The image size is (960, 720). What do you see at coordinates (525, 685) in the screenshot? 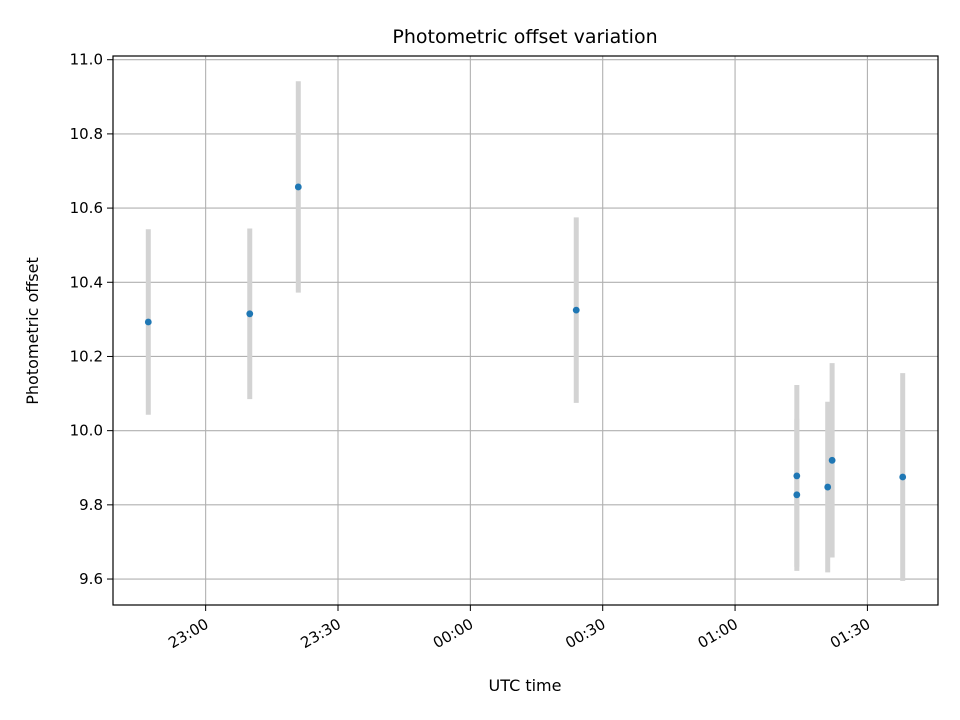
I see `x-axis-label: UTC time` at bounding box center [525, 685].